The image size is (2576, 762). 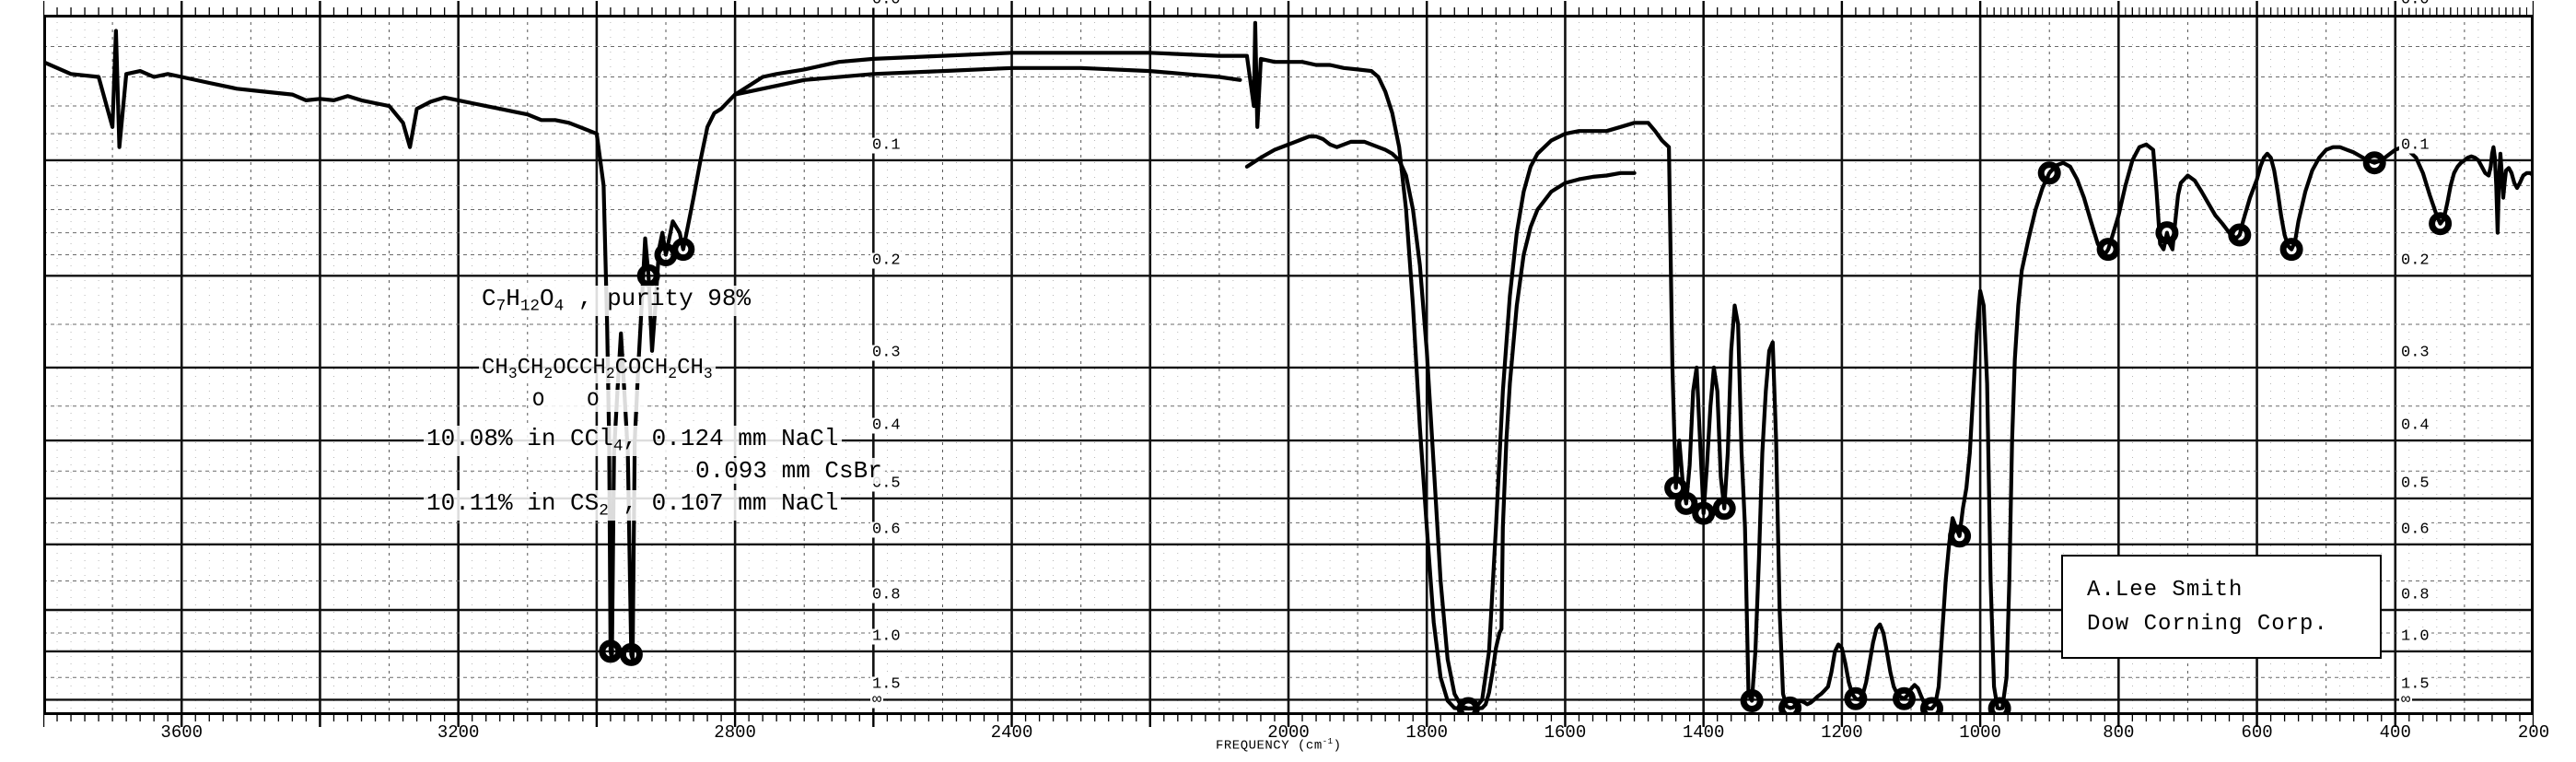 What do you see at coordinates (1288, 732) in the screenshot?
I see `x-tick-label: 2000` at bounding box center [1288, 732].